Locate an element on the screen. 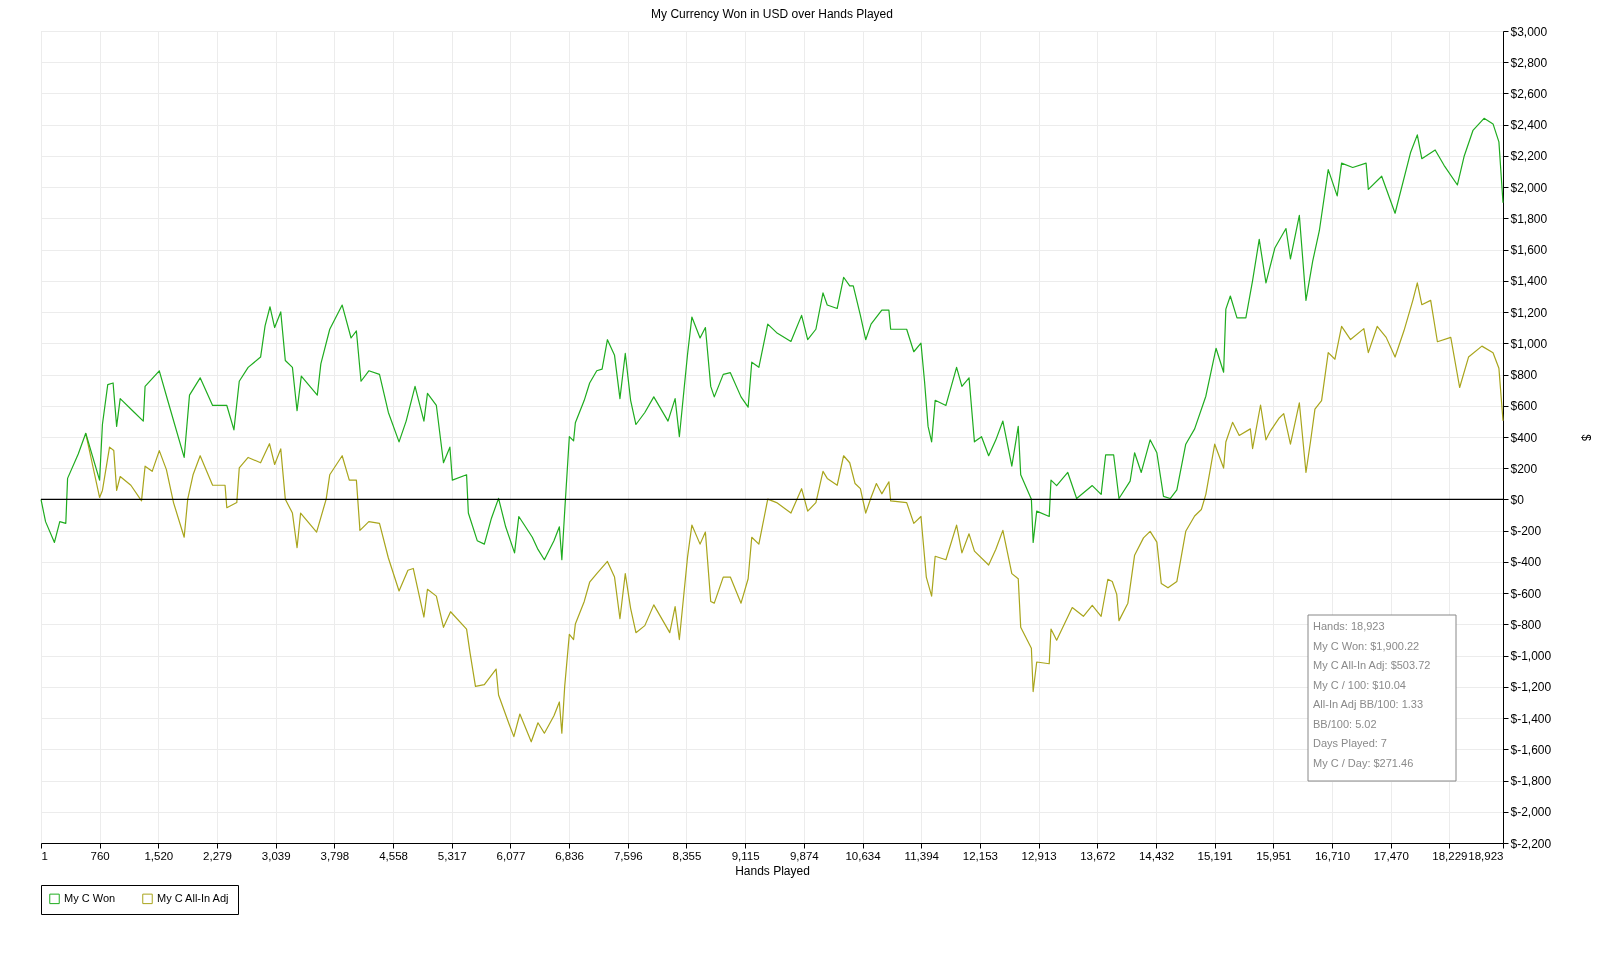  x-tick-label: 18,229 is located at coordinates (1450, 855).